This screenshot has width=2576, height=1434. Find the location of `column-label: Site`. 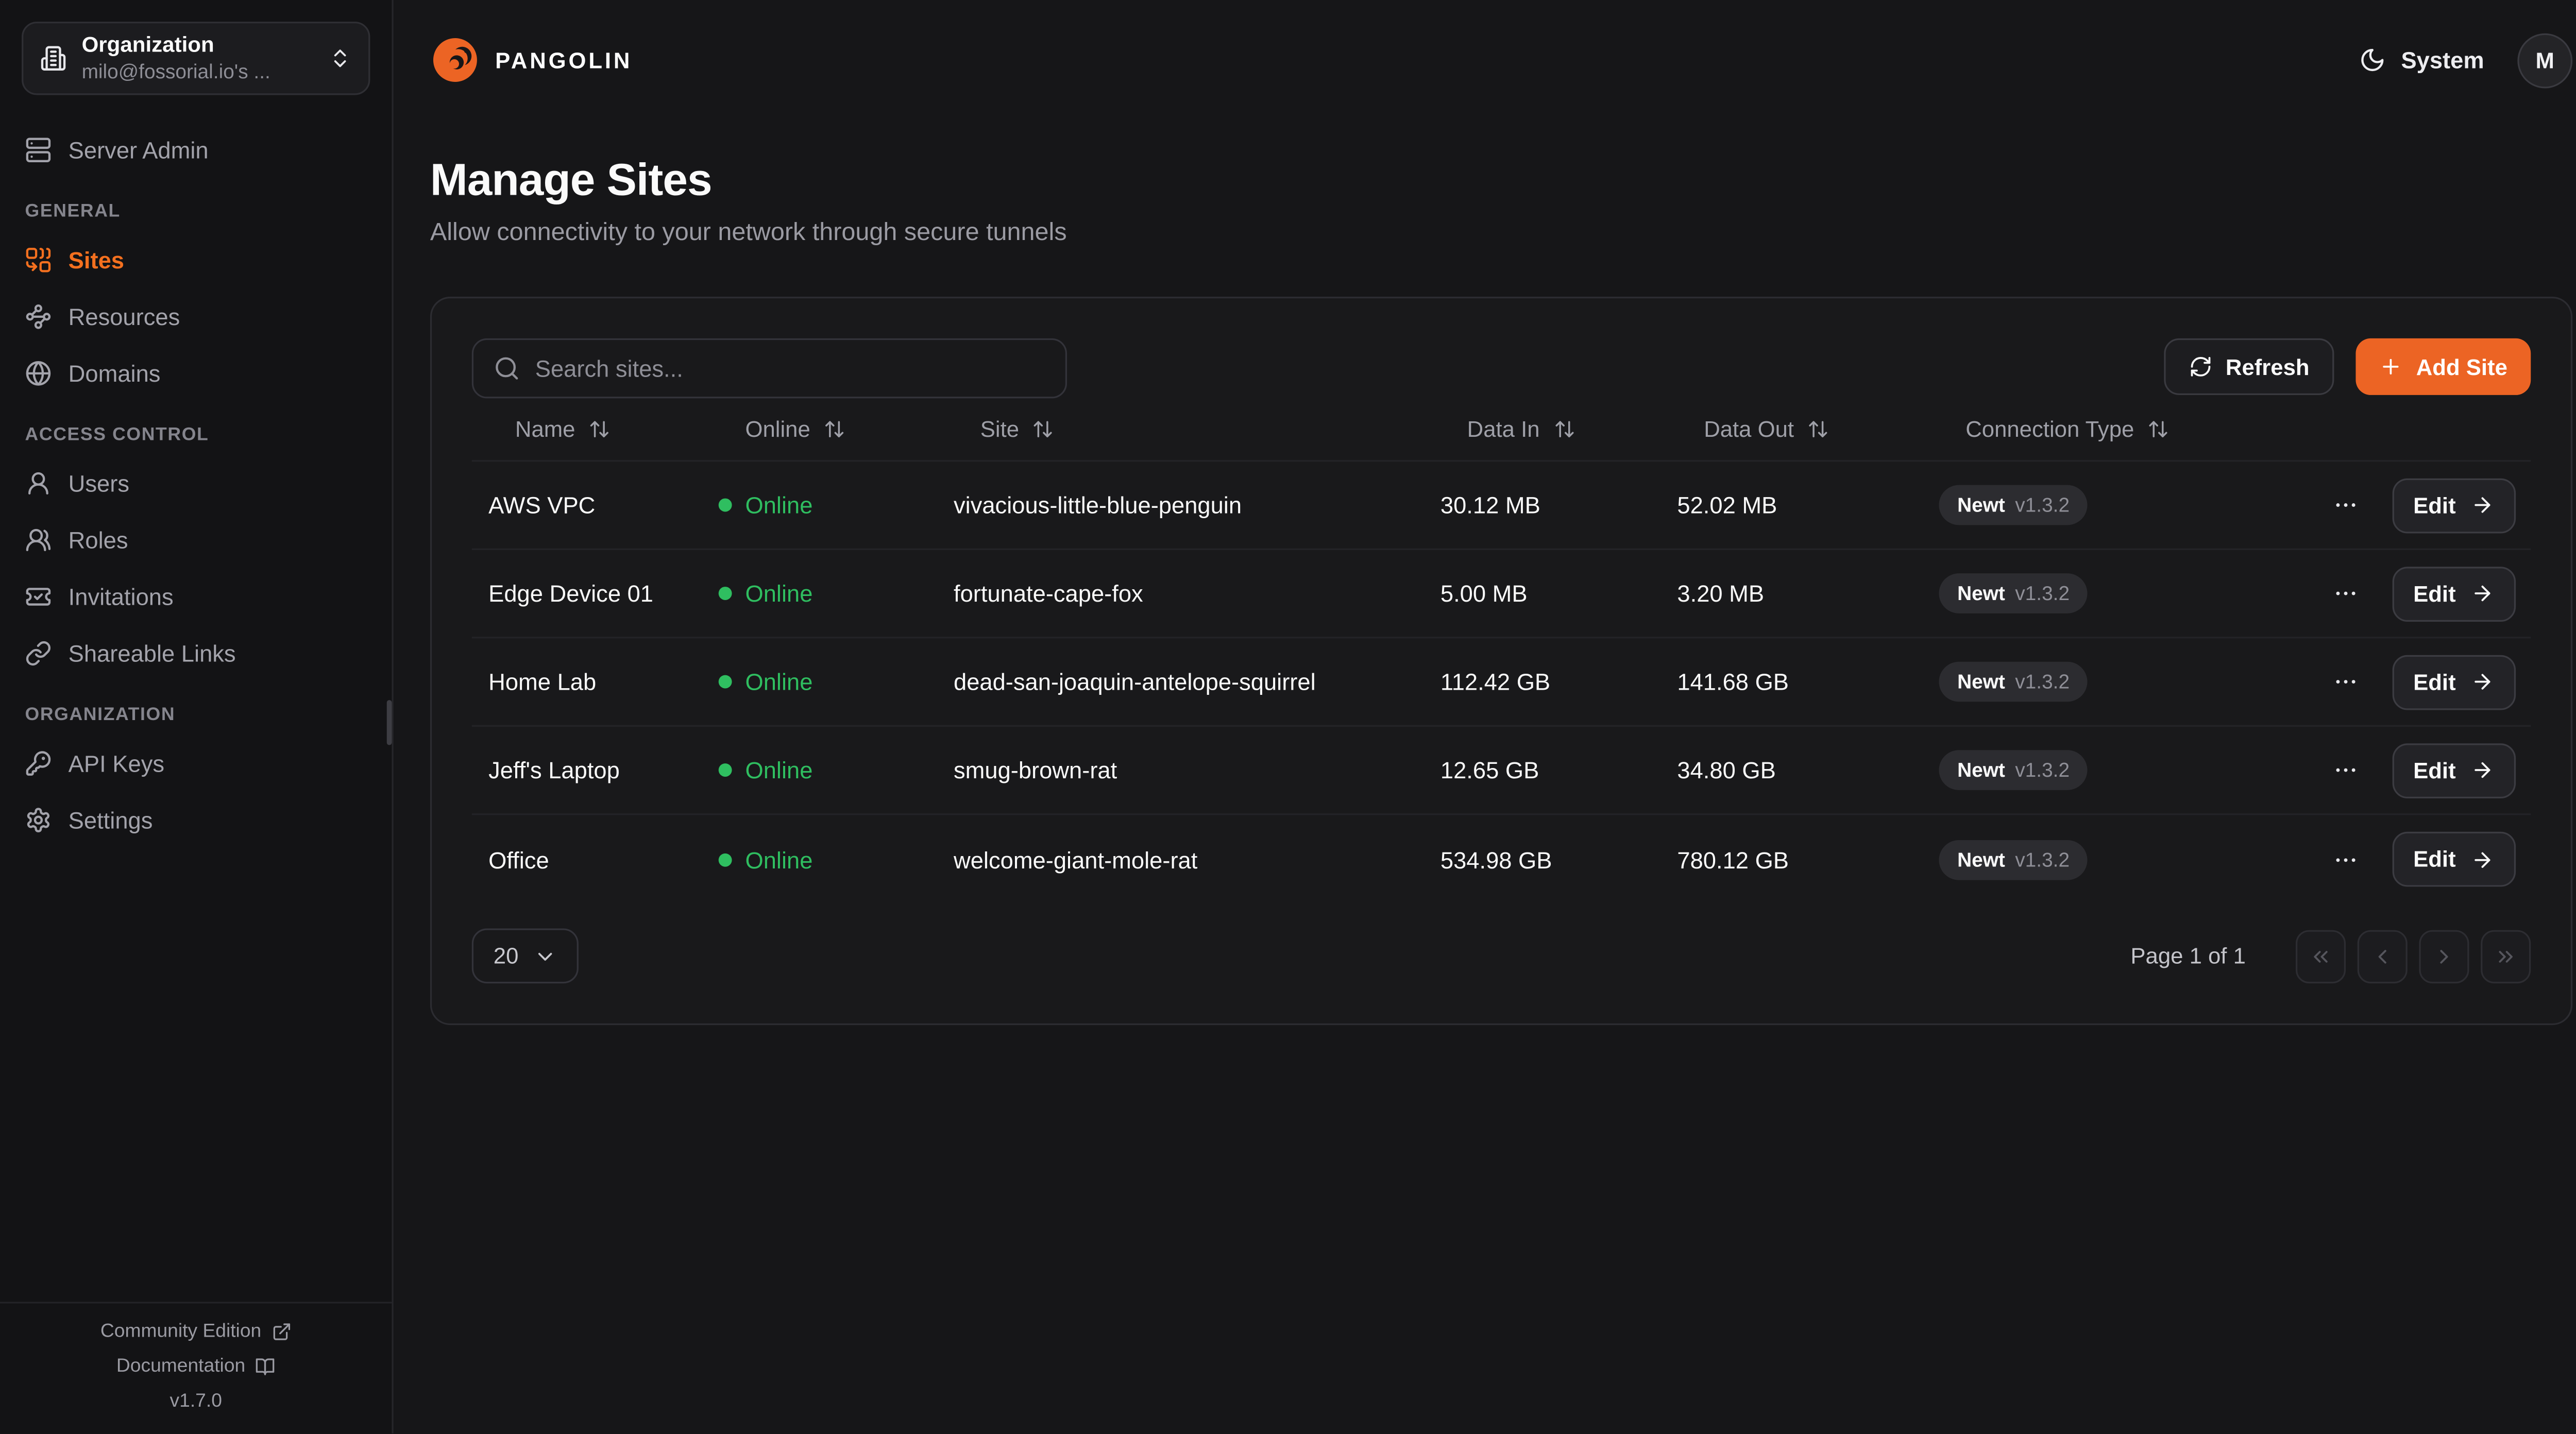

column-label: Site is located at coordinates (1000, 429).